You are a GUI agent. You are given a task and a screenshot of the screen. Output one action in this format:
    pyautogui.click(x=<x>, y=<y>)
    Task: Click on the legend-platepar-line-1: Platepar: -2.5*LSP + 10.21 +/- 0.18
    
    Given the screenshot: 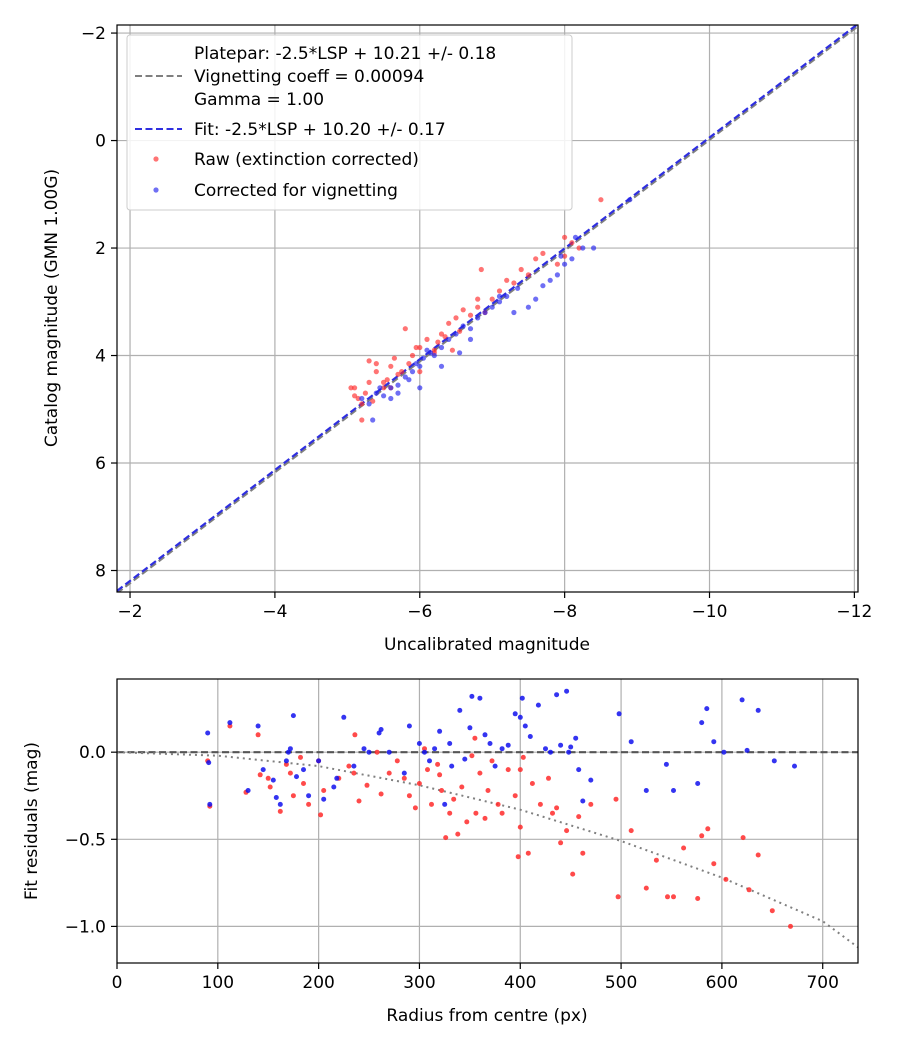 What is the action you would take?
    pyautogui.click(x=345, y=54)
    